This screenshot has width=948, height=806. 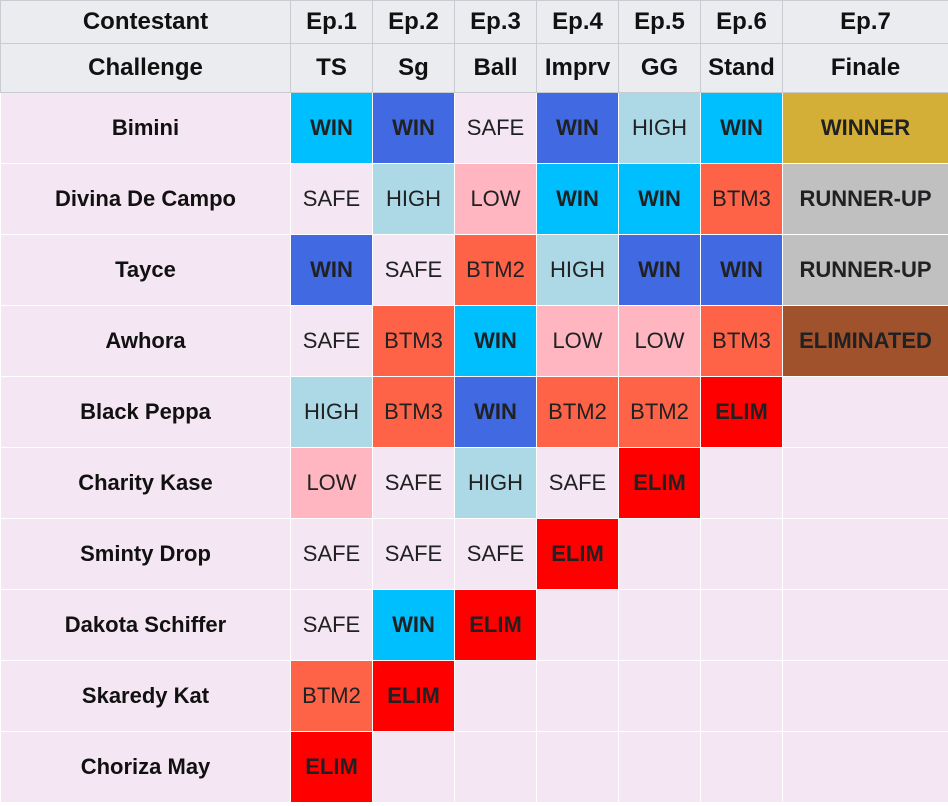 I want to click on challenge-name: Sg, so click(x=413, y=68).